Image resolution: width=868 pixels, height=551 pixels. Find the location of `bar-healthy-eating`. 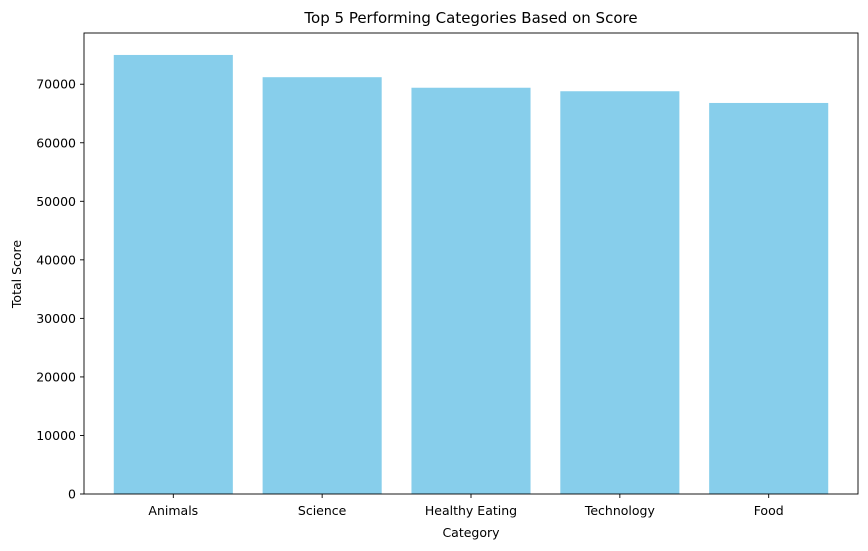

bar-healthy-eating is located at coordinates (471, 290).